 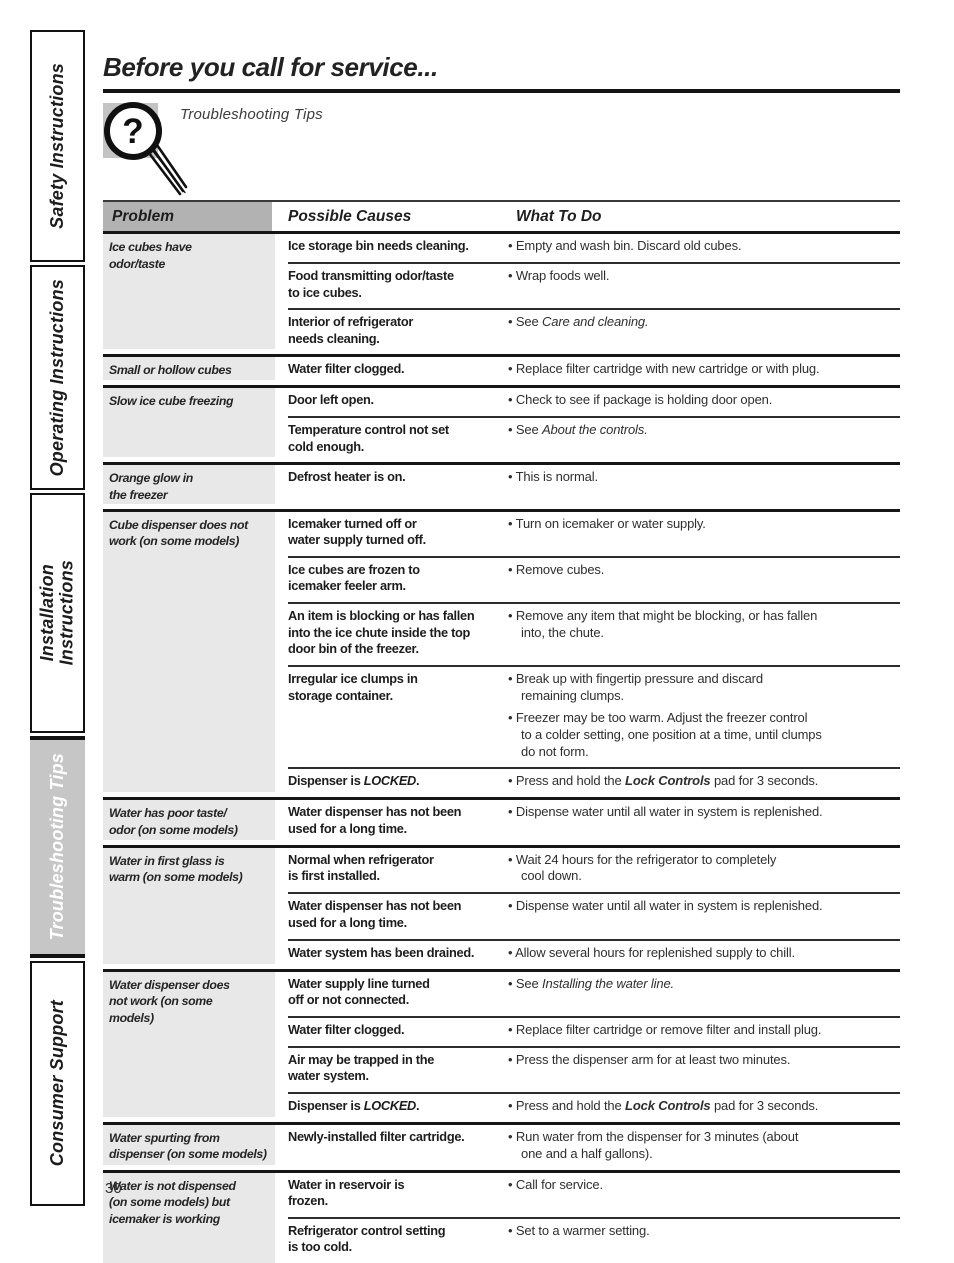 What do you see at coordinates (189, 425) in the screenshot?
I see `problem-cell: Slow ice cube freezing` at bounding box center [189, 425].